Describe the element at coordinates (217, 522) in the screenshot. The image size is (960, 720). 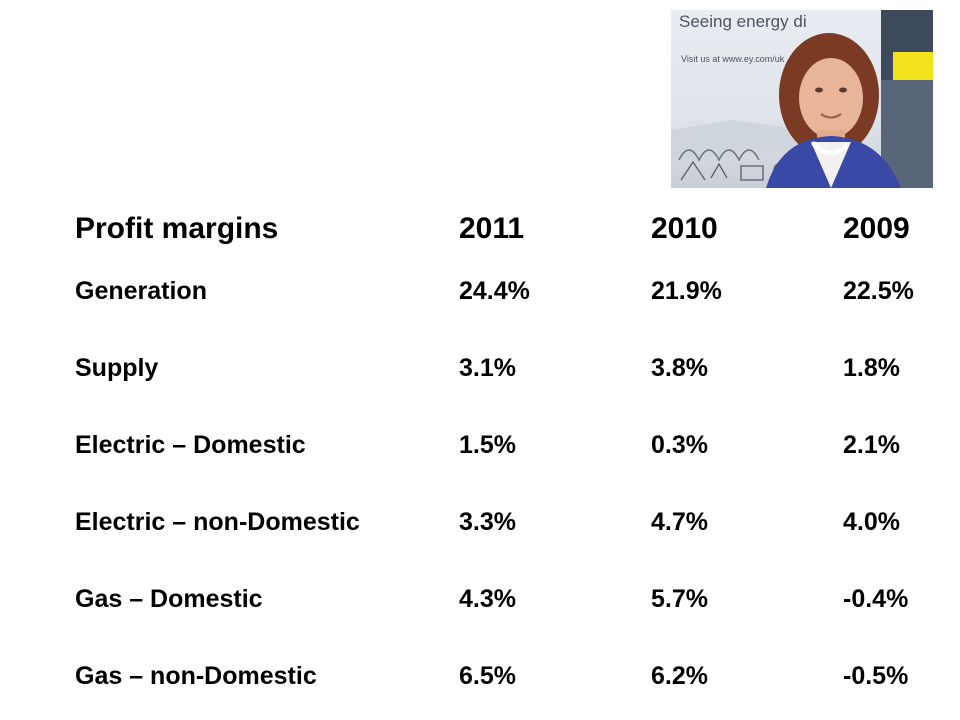
I see `row-label: Electric – non-Domestic` at that location.